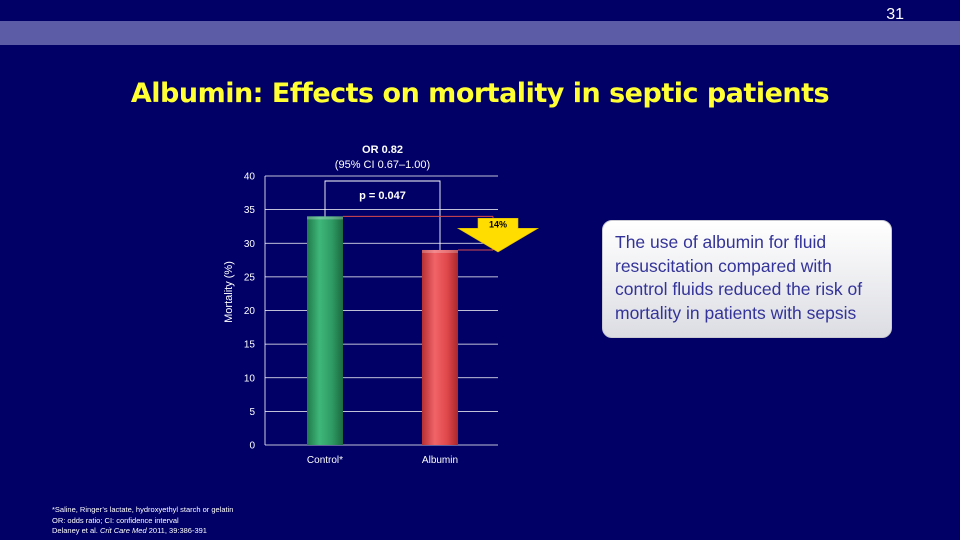 The width and height of the screenshot is (960, 540). Describe the element at coordinates (76, 530) in the screenshot. I see `reference-authors: Delaney et al.` at that location.